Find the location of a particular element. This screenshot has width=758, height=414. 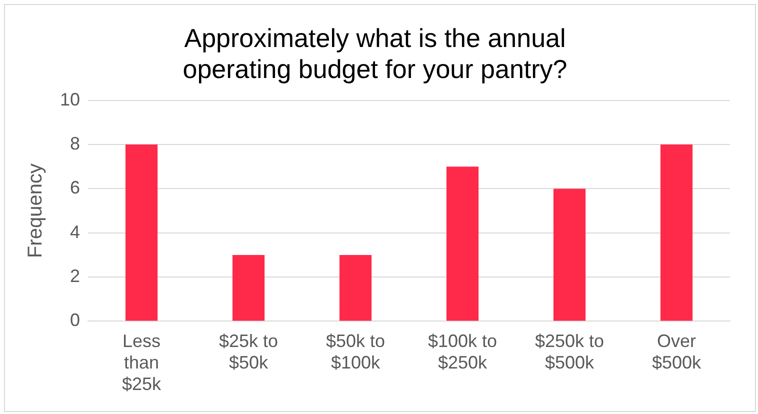

y-tick-label: 0 is located at coordinates (75, 320).